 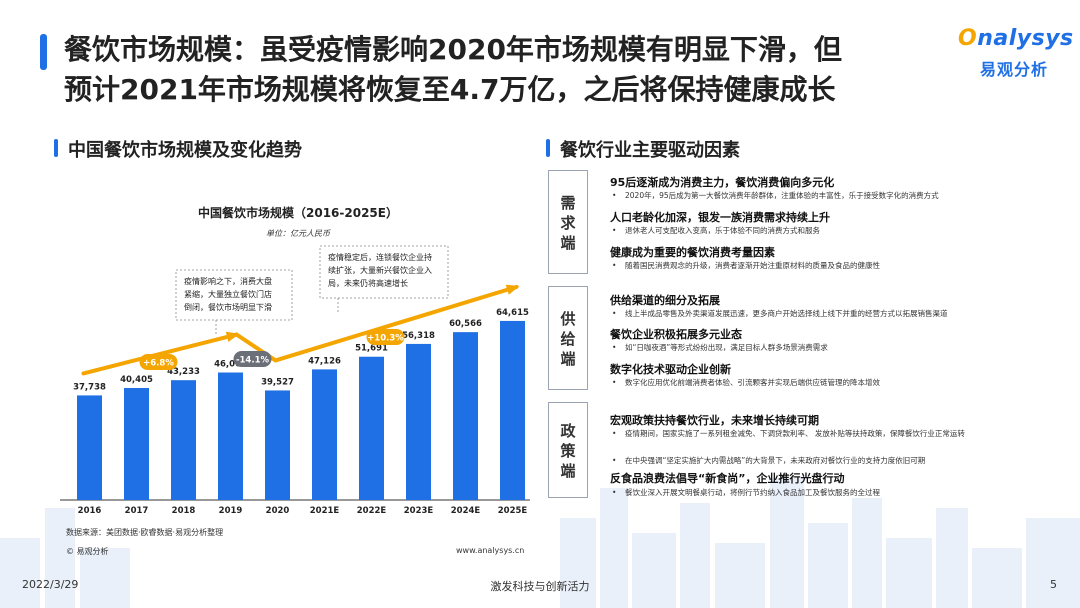 What do you see at coordinates (136, 444) in the screenshot?
I see `bar-2017` at bounding box center [136, 444].